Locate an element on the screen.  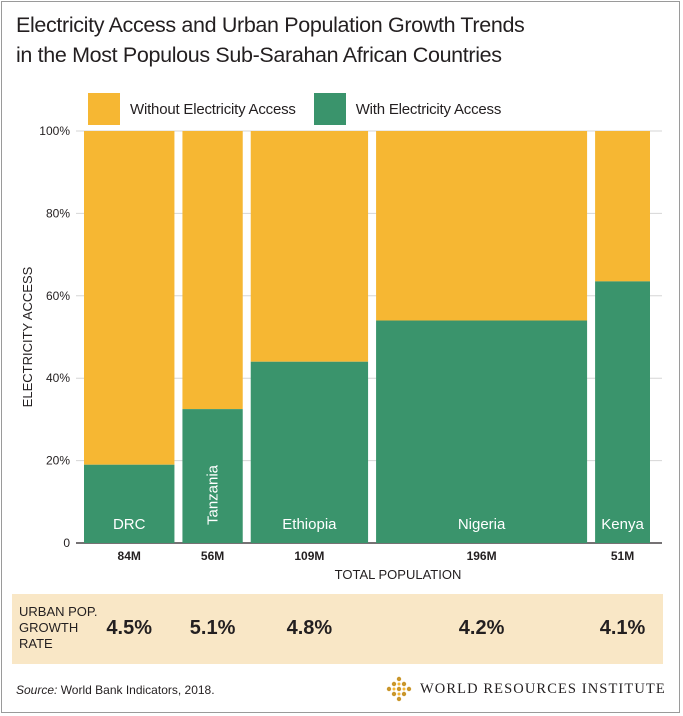
legend-item-without: Without Electricity Access is located at coordinates (192, 109).